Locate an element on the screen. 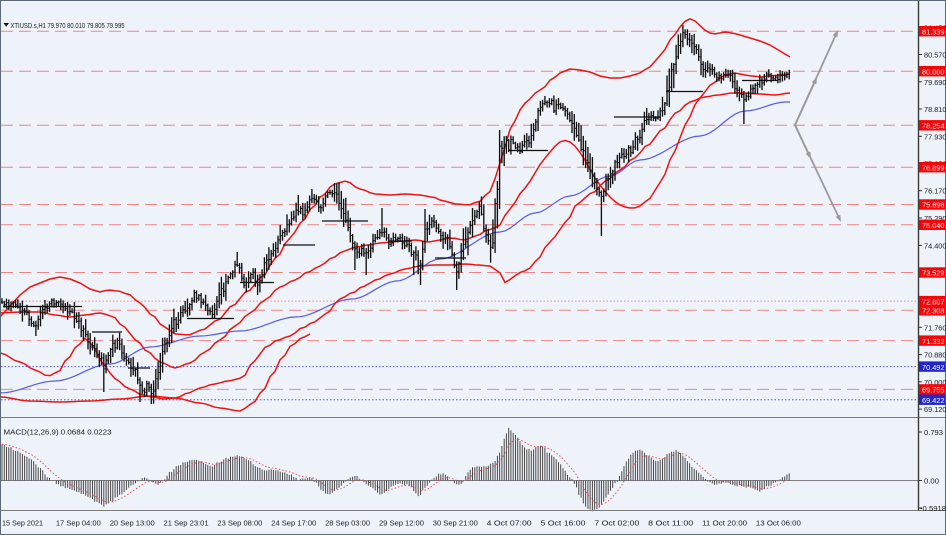 Image resolution: width=946 pixels, height=535 pixels. svg-text: 75.290 is located at coordinates (935, 218).